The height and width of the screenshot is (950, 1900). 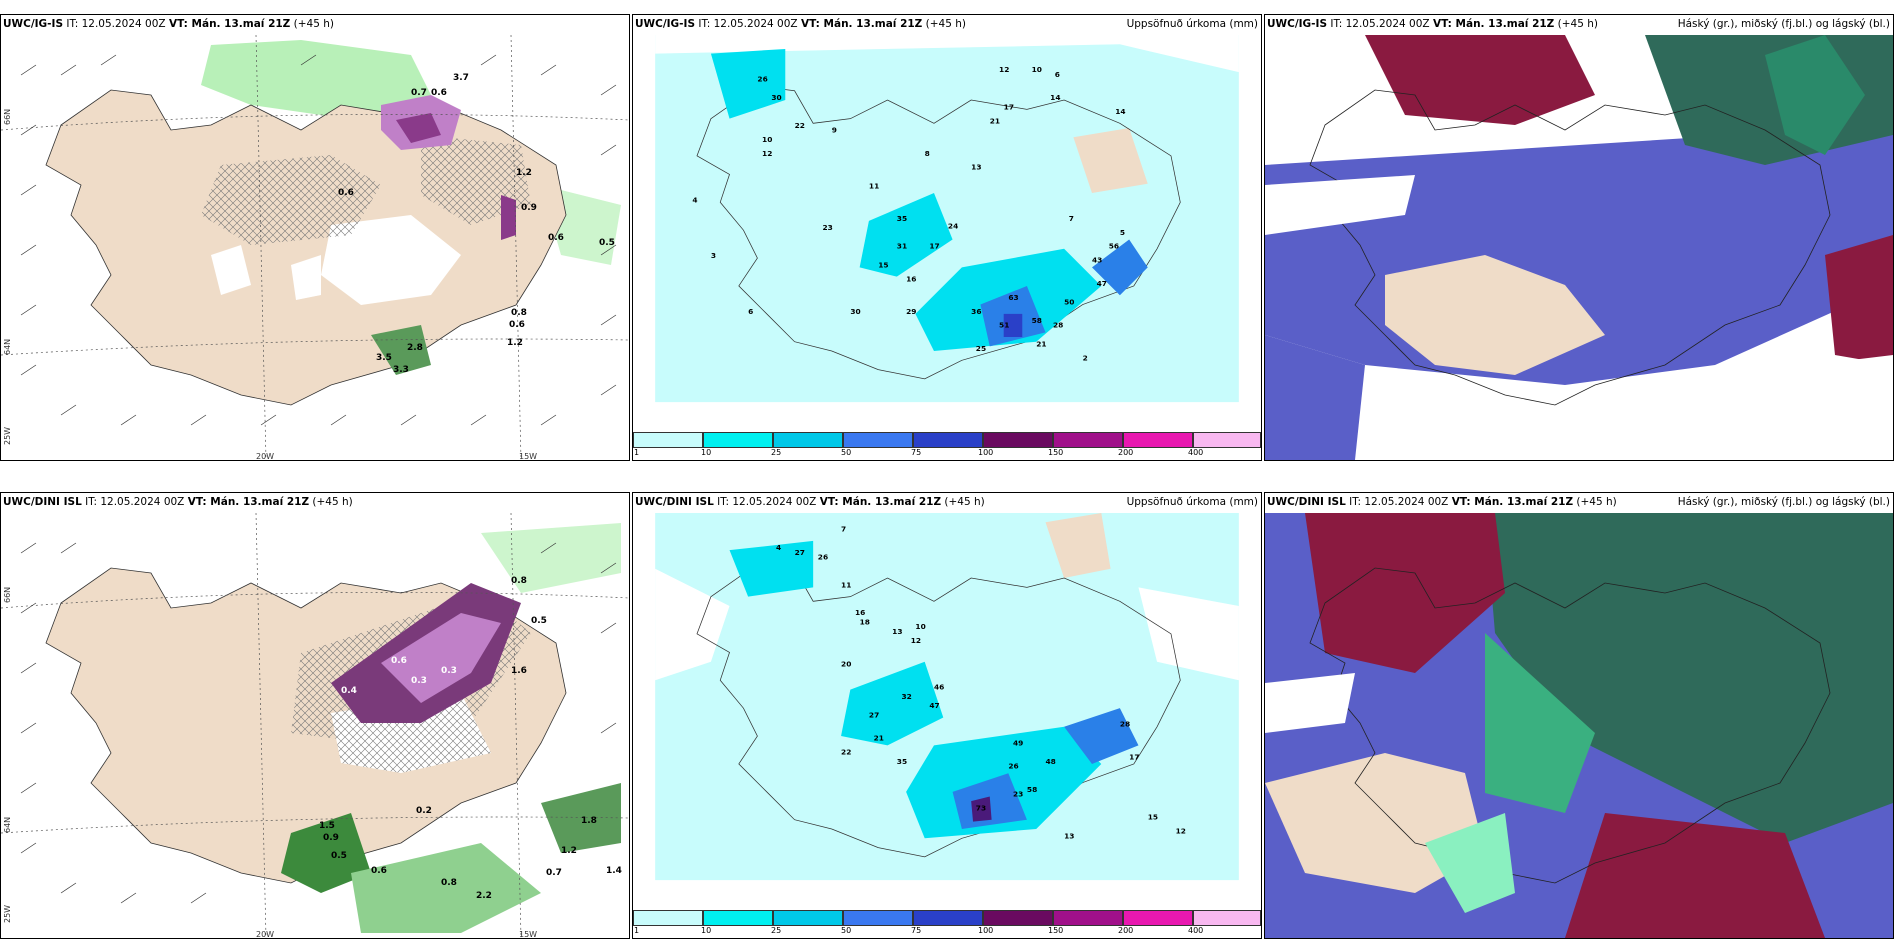 I want to click on svg-text: 24, so click(x=953, y=225).